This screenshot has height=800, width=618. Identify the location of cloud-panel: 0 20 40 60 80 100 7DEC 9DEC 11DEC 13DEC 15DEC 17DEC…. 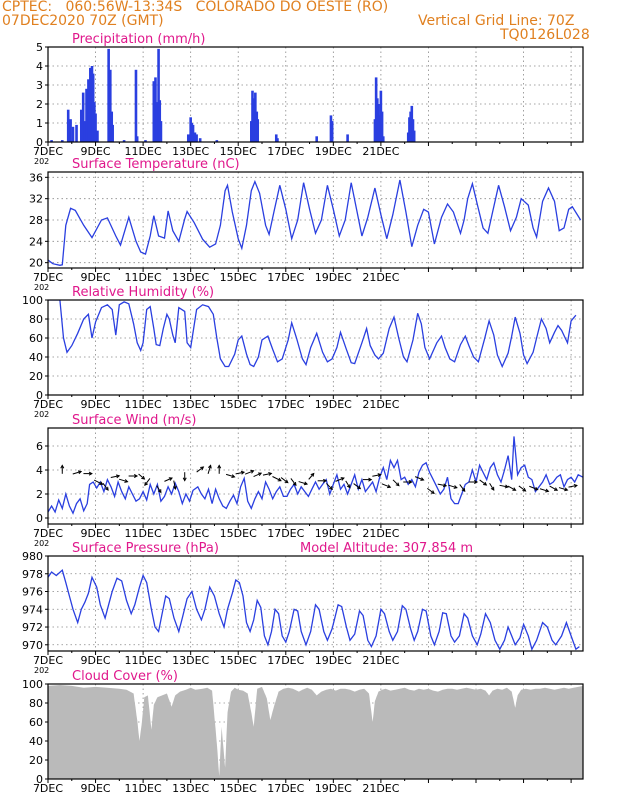
(303, 732).